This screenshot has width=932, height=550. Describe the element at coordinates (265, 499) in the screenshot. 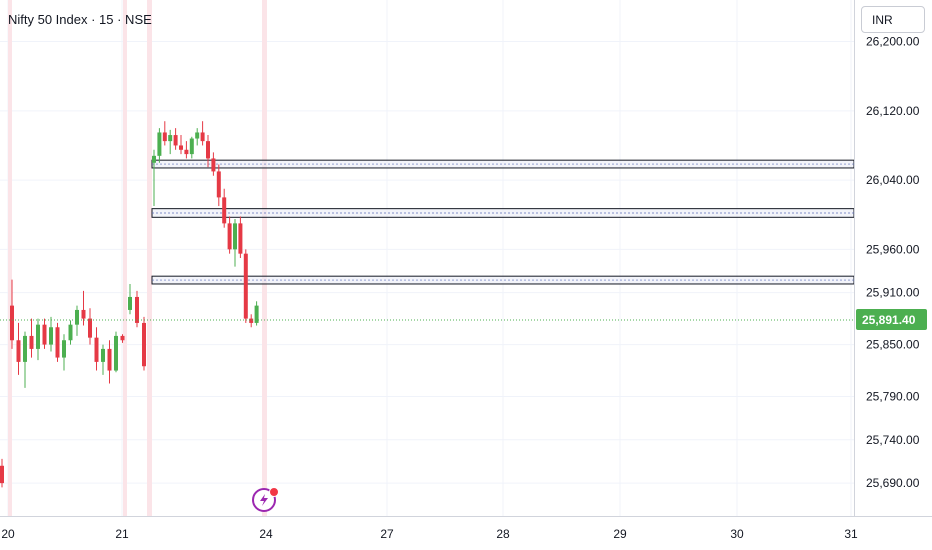

I see `lightning-bolt-icon` at that location.